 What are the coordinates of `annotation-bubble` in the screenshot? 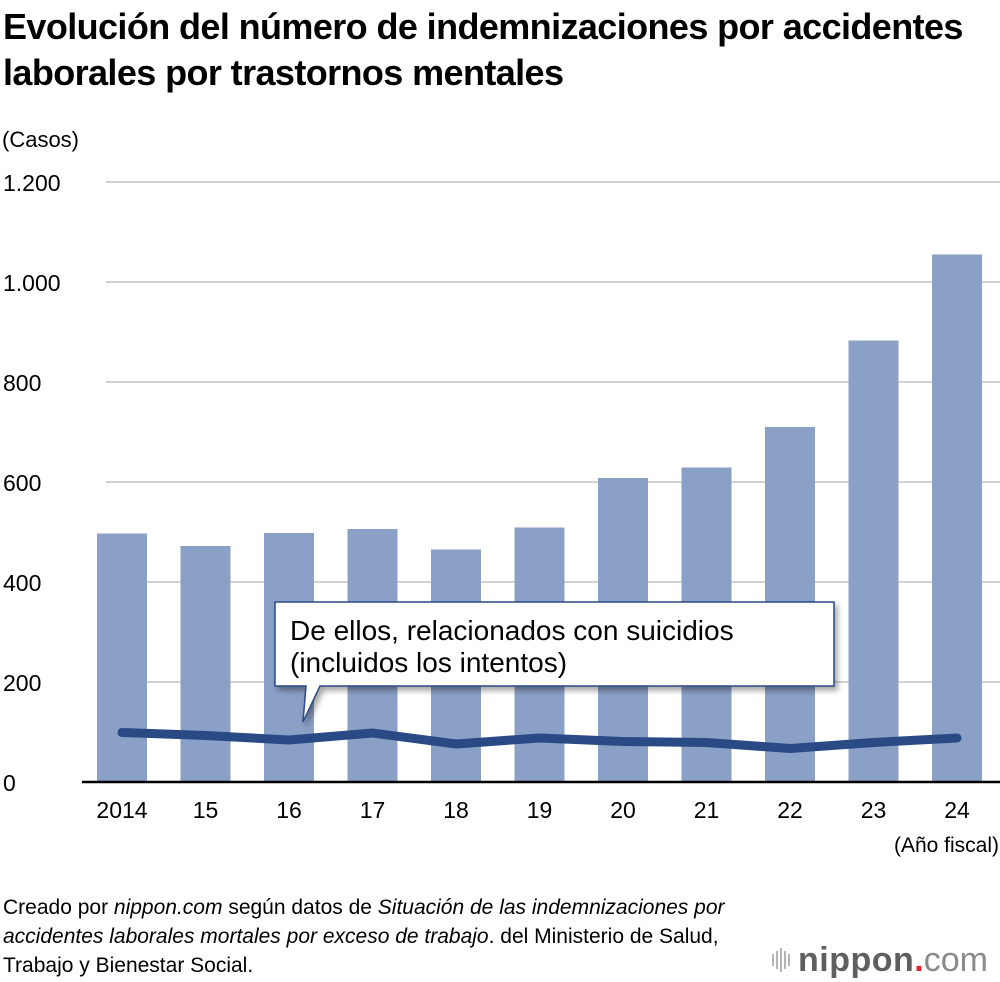 It's located at (554, 662).